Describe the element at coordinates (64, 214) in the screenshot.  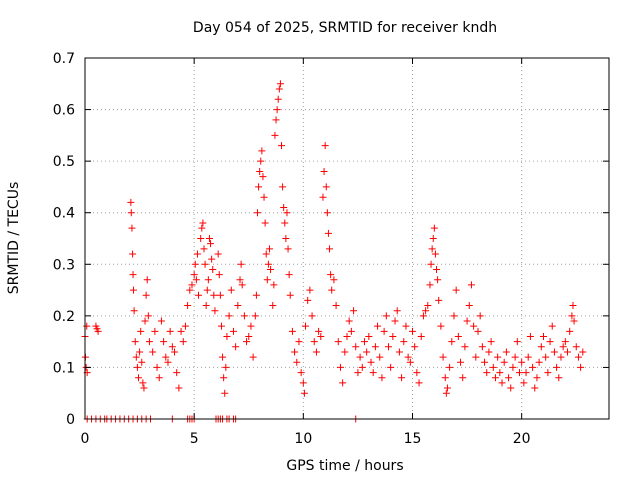
I see `y-tick-label: 0.4` at that location.